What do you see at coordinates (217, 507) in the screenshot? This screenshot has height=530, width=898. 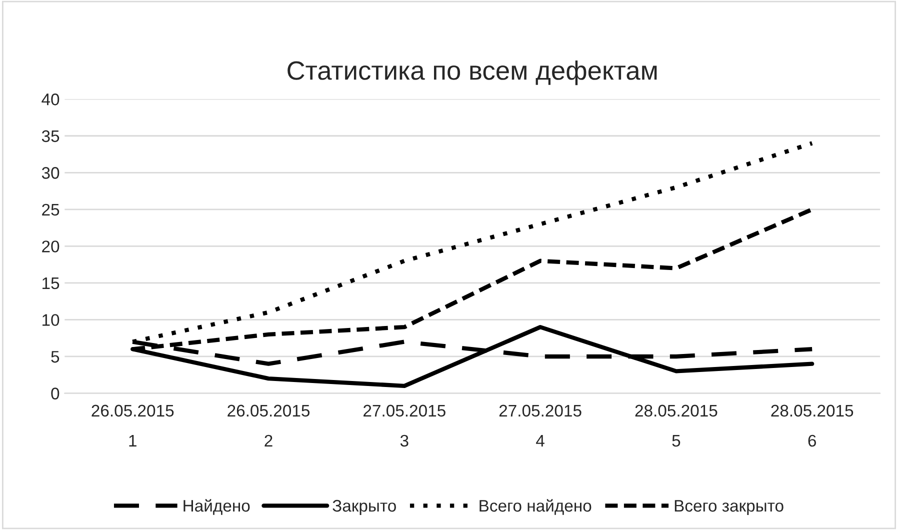 I see `legend-label: Найдено` at bounding box center [217, 507].